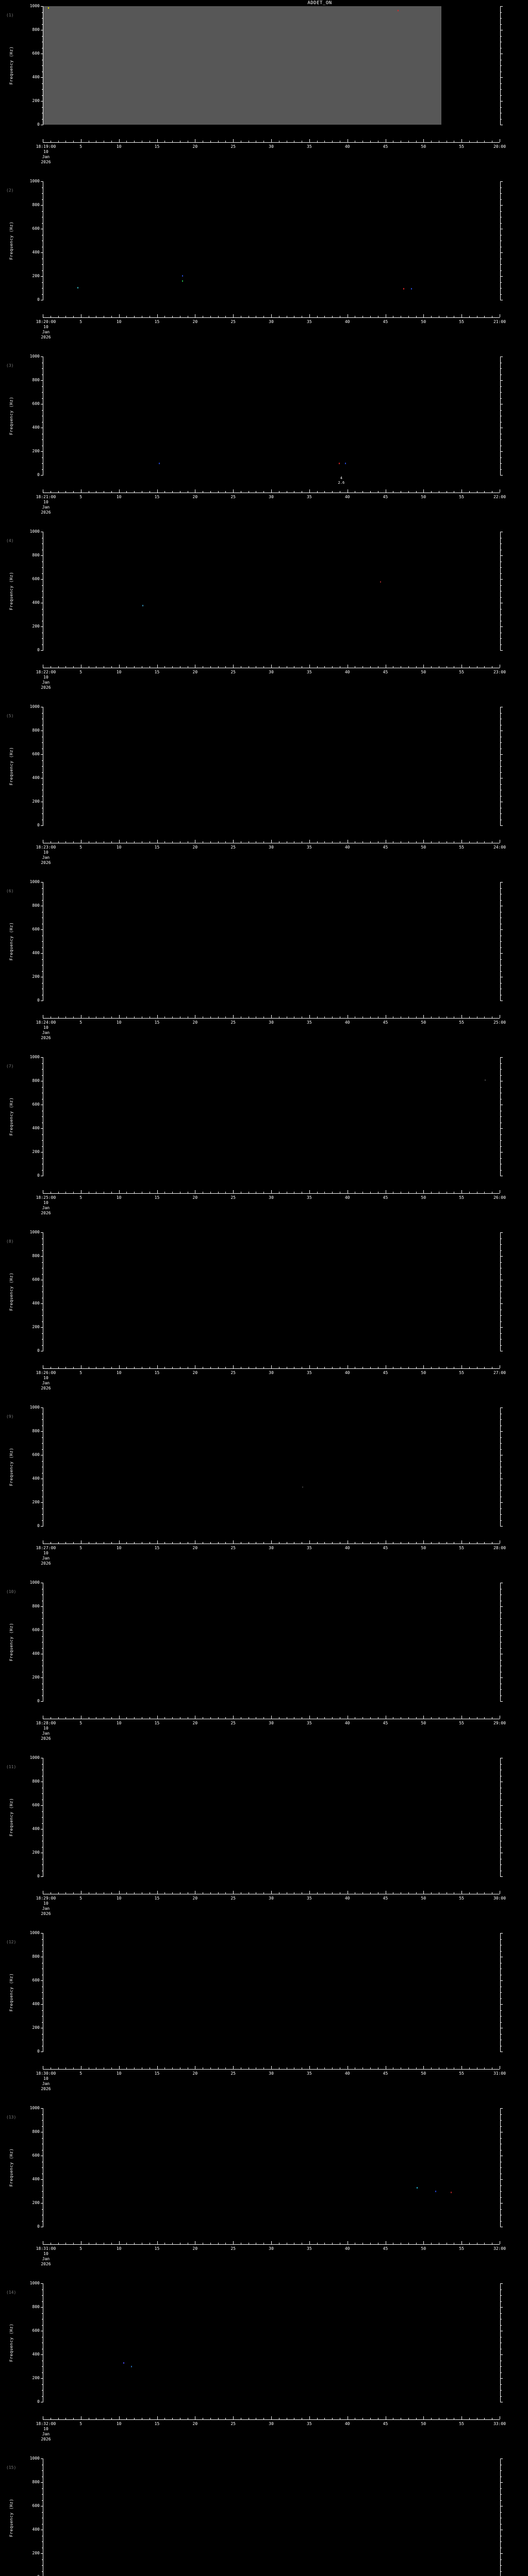 This screenshot has width=528, height=2576. I want to click on x-axis-start-label: 18:22:00 10 Jan 2026, so click(46, 680).